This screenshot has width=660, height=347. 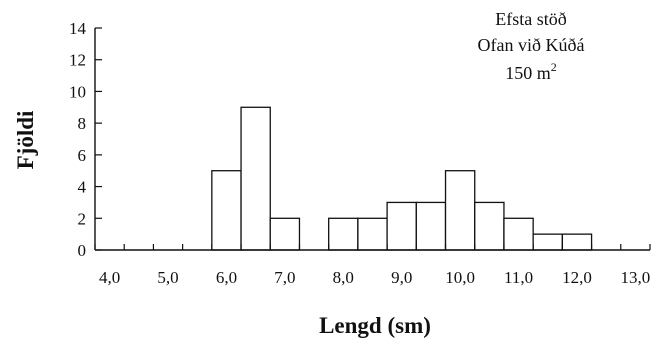 What do you see at coordinates (226, 277) in the screenshot?
I see `x-tick-label: 6,0` at bounding box center [226, 277].